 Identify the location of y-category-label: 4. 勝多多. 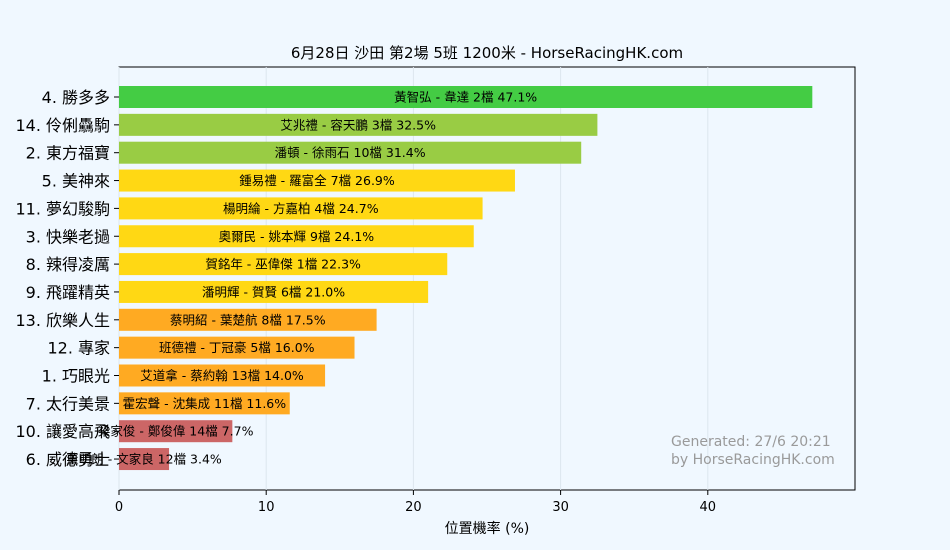
(76, 97).